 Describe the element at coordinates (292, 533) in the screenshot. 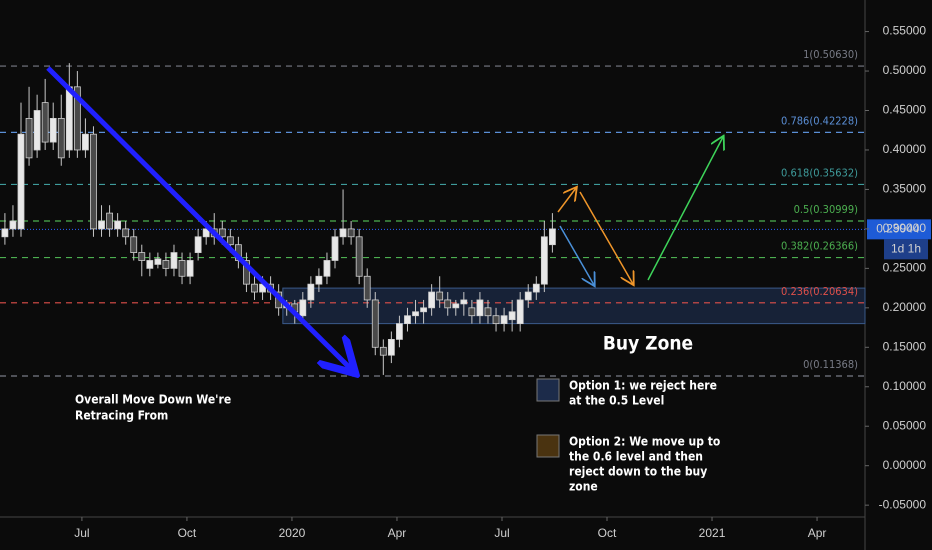

I see `x-tick-label: 2020` at that location.